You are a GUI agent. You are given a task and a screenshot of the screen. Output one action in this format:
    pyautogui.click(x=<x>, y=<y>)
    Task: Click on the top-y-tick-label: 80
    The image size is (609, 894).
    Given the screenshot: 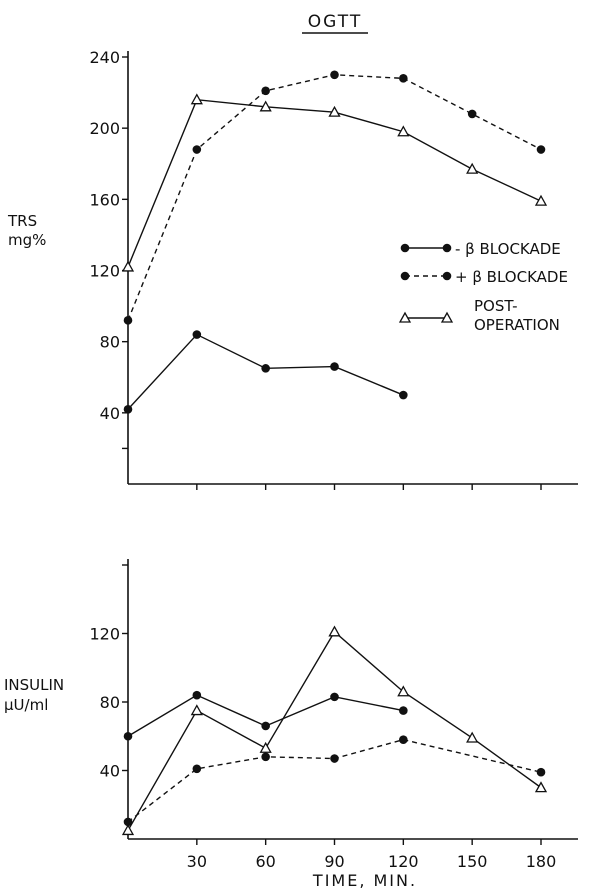 What is the action you would take?
    pyautogui.click(x=110, y=342)
    